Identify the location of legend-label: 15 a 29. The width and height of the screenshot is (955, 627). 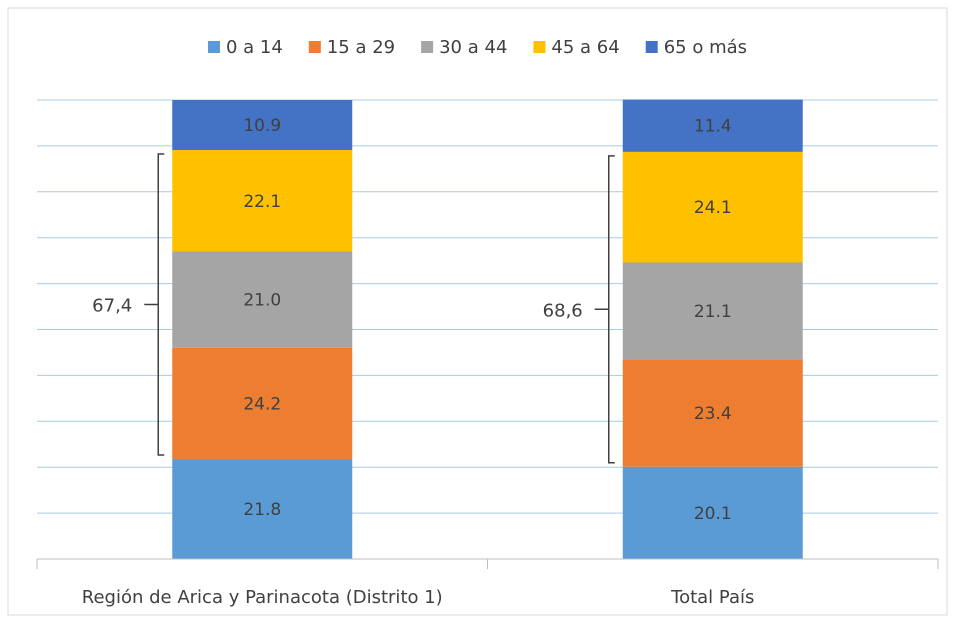
(361, 47).